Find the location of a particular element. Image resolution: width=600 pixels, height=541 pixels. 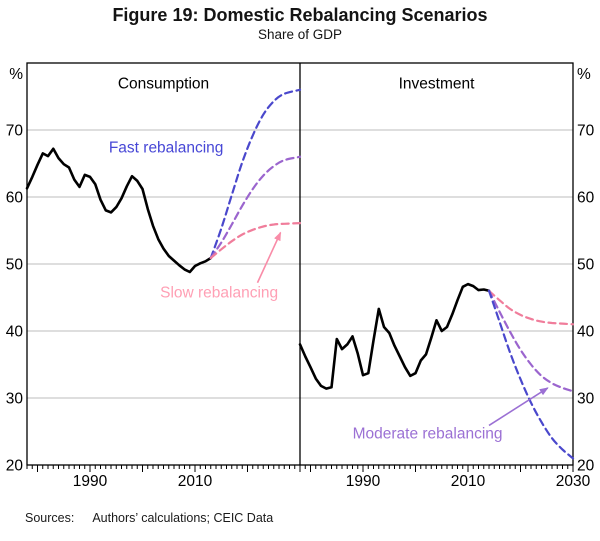

x-label-1-2030: 2030 is located at coordinates (573, 481).